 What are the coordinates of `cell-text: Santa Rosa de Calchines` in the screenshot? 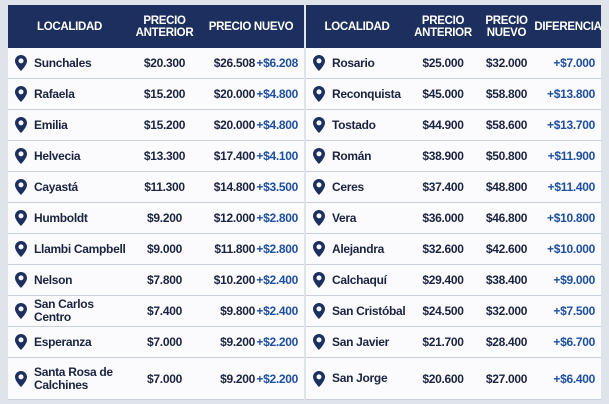 It's located at (73, 378).